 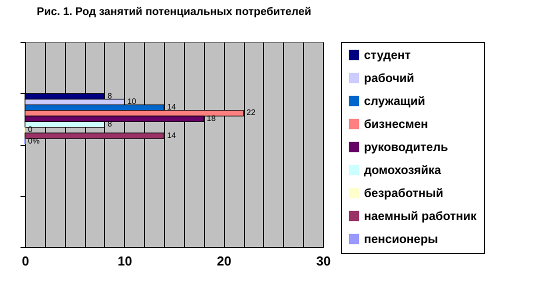 What do you see at coordinates (401, 239) in the screenshot?
I see `legend-label: пенсионеры` at bounding box center [401, 239].